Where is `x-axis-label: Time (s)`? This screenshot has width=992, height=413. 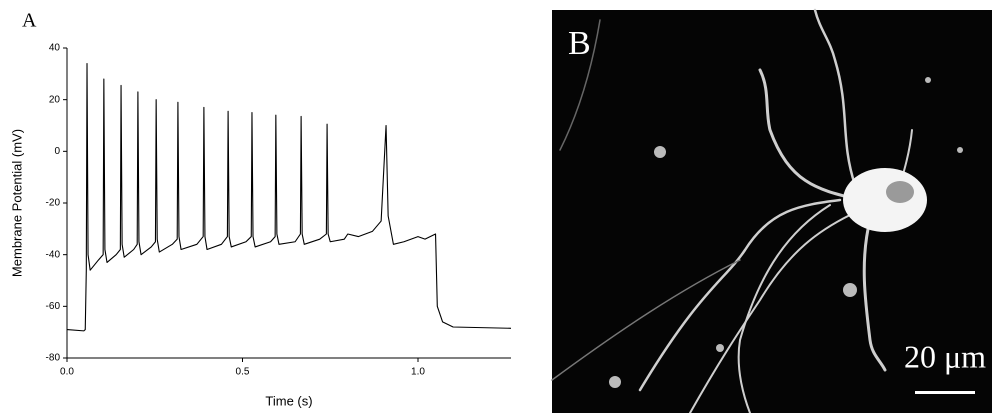
x-axis-label: Time (s) is located at coordinates (288, 400).